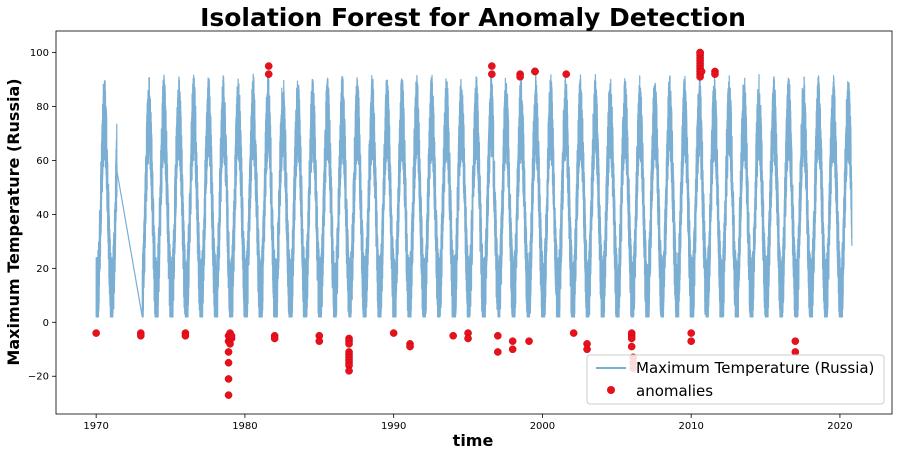  Describe the element at coordinates (38, 377) in the screenshot. I see `y-tick-label: −20` at that location.